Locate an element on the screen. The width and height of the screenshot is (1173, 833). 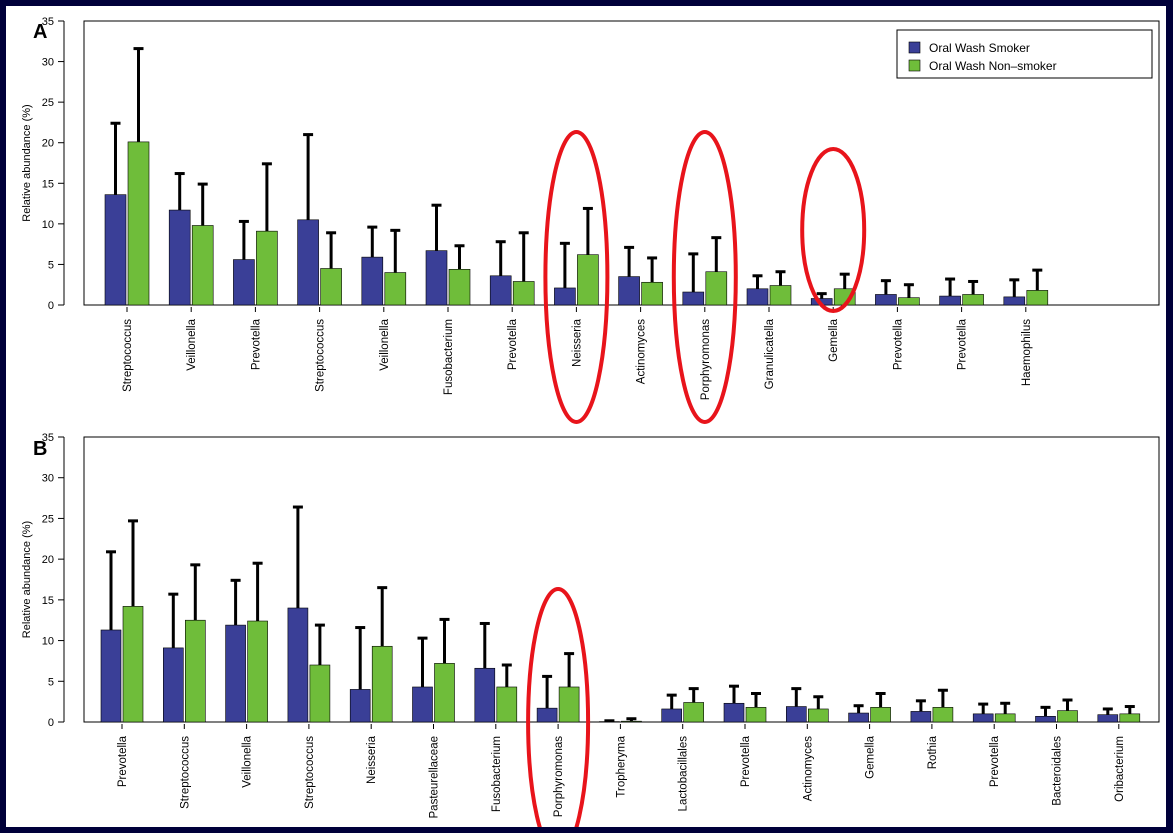
category-group: Bacteroidales is located at coordinates (1056, 752).